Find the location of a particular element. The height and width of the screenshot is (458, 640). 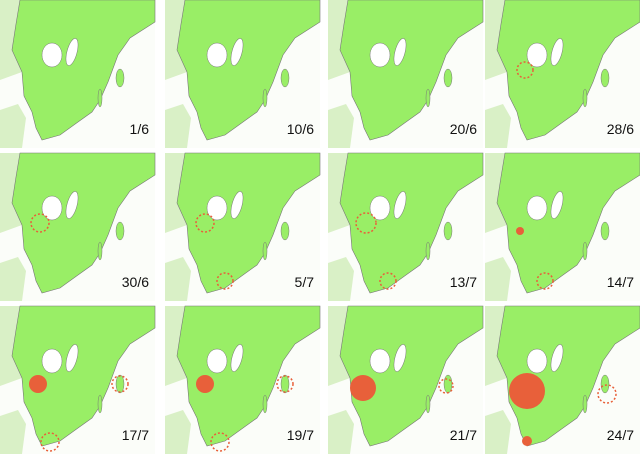

date-label: 14/7 is located at coordinates (620, 282).